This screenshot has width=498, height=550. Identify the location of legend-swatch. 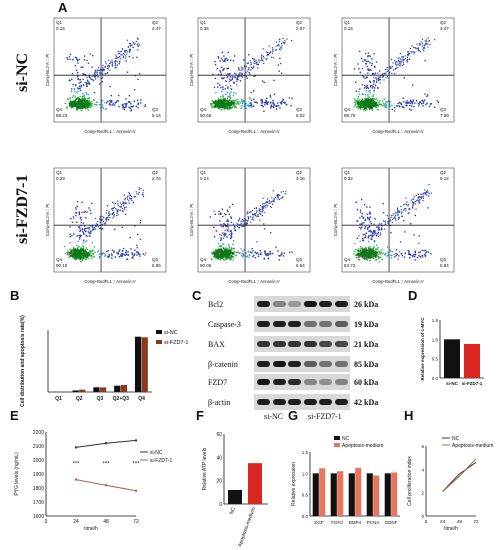
(159, 342).